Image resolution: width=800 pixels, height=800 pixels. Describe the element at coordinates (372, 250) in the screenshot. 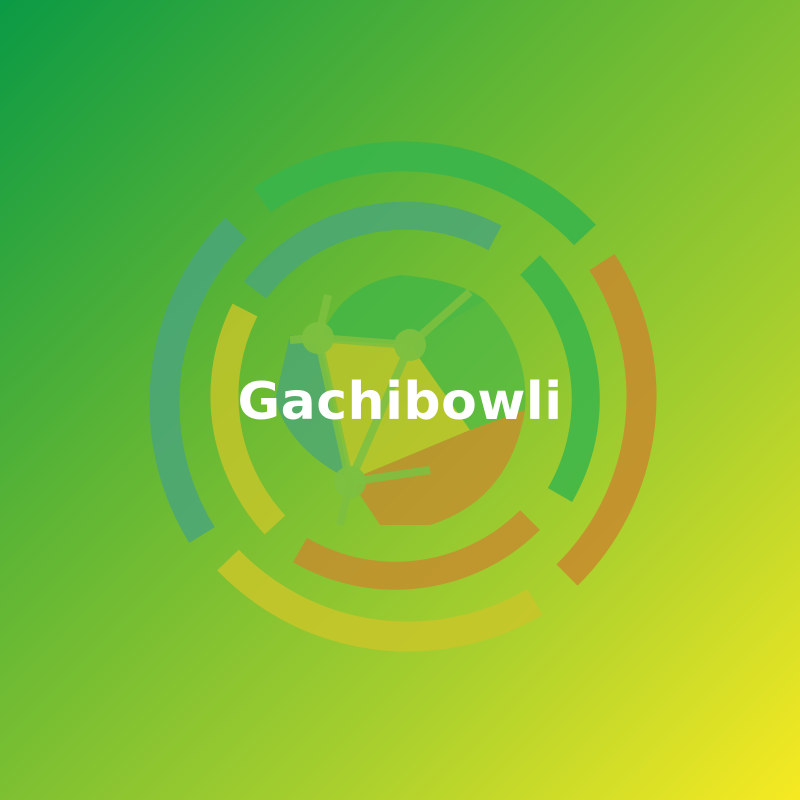

I see `inner-arc-top` at that location.